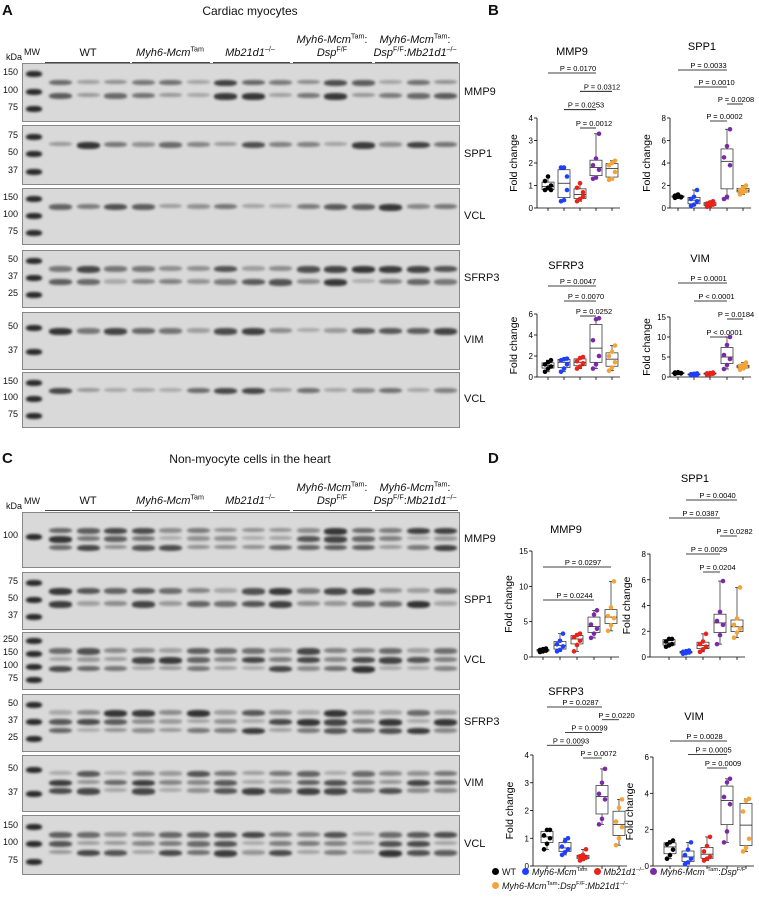  What do you see at coordinates (12, 107) in the screenshot?
I see `kda-marker: 75` at bounding box center [12, 107].